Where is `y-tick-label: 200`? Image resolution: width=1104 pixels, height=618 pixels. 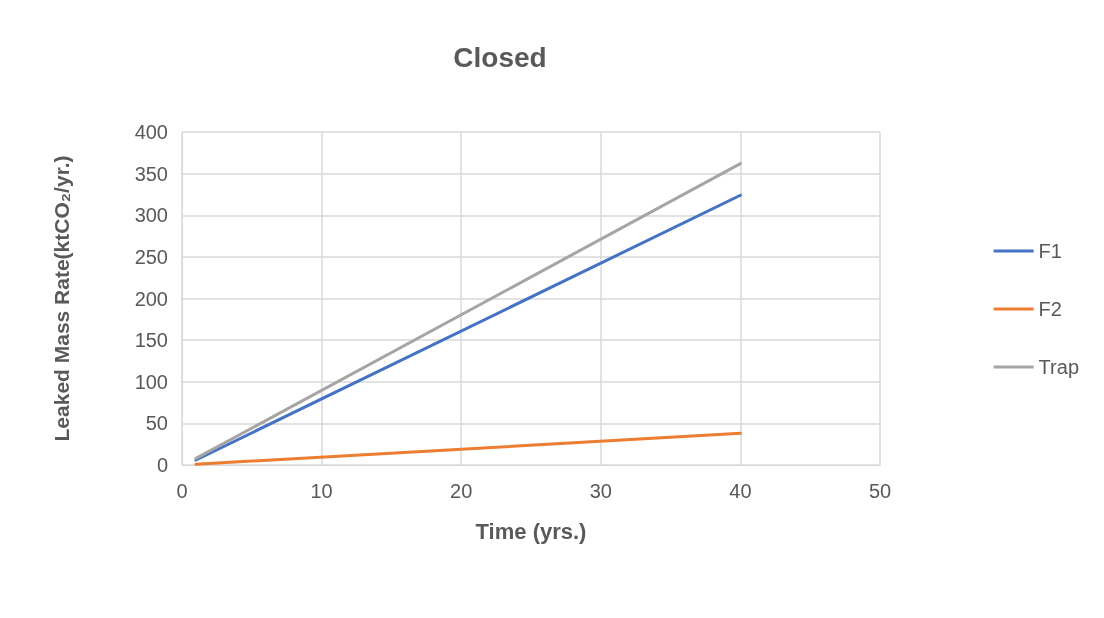 y-tick-label: 200 is located at coordinates (151, 298).